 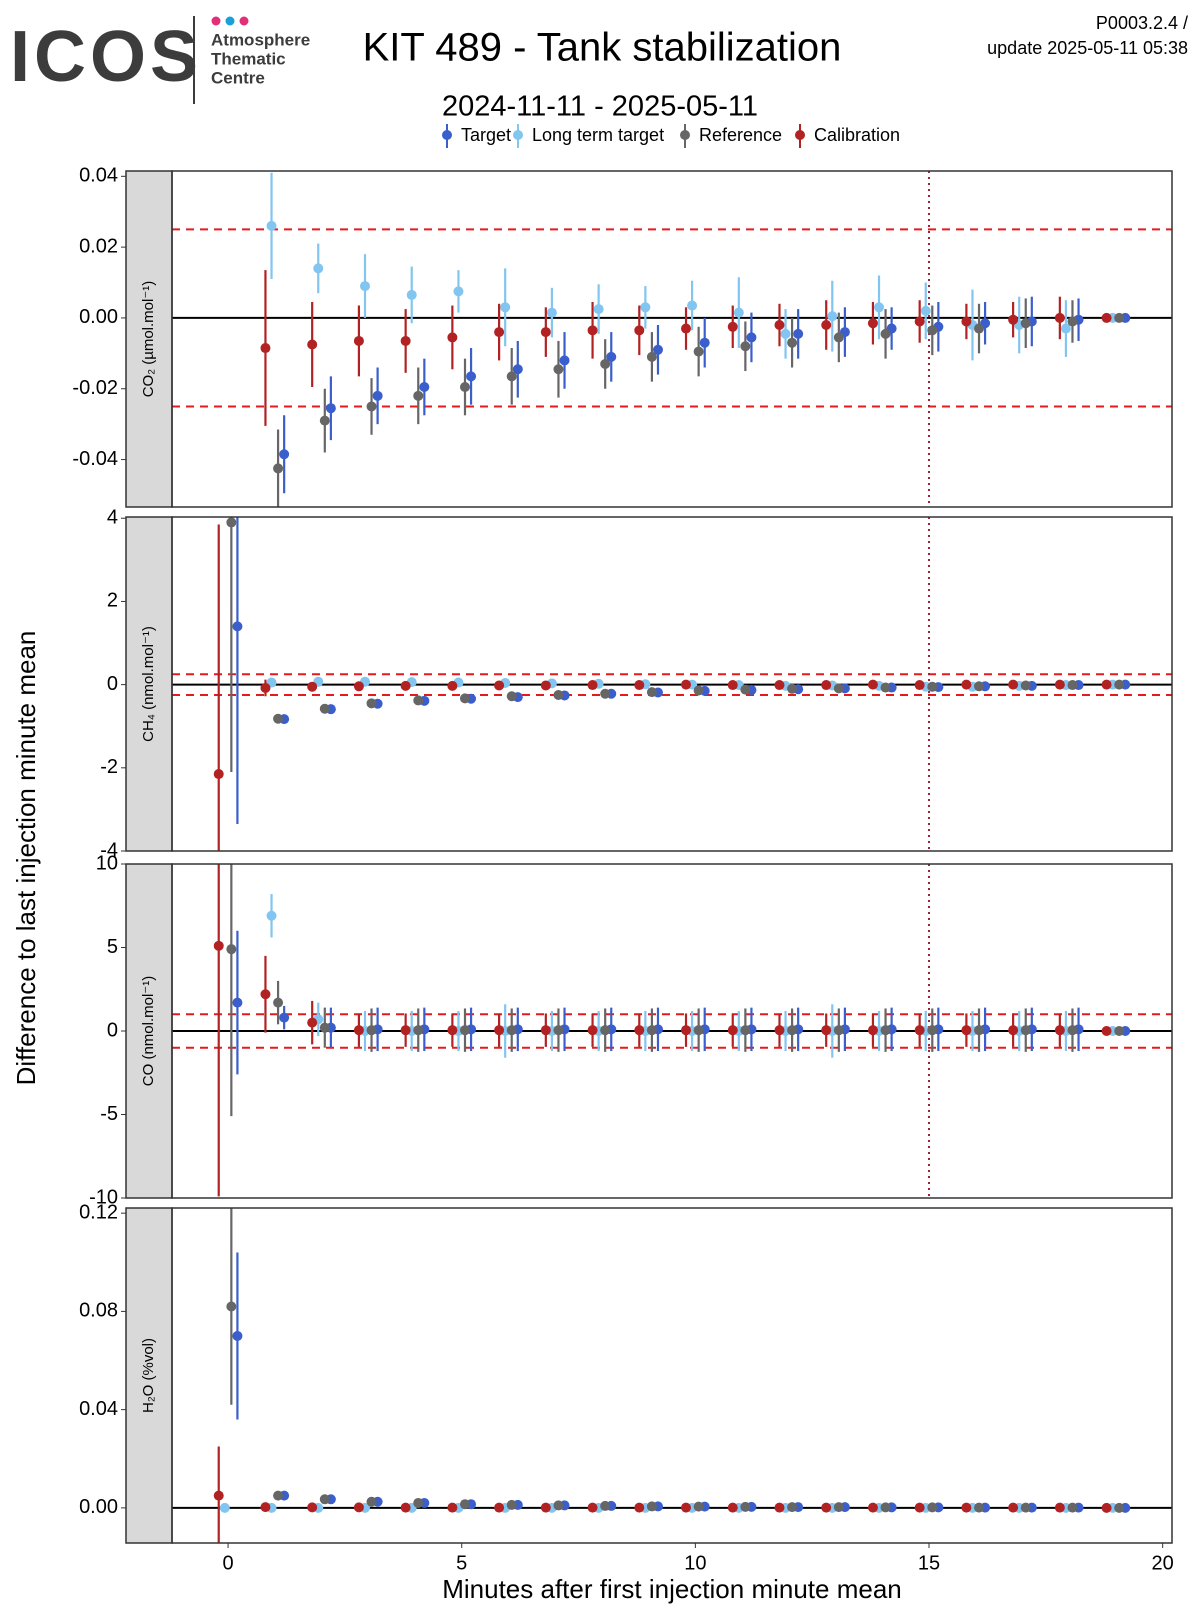 I want to click on logo-sub: Centre, so click(x=238, y=77).